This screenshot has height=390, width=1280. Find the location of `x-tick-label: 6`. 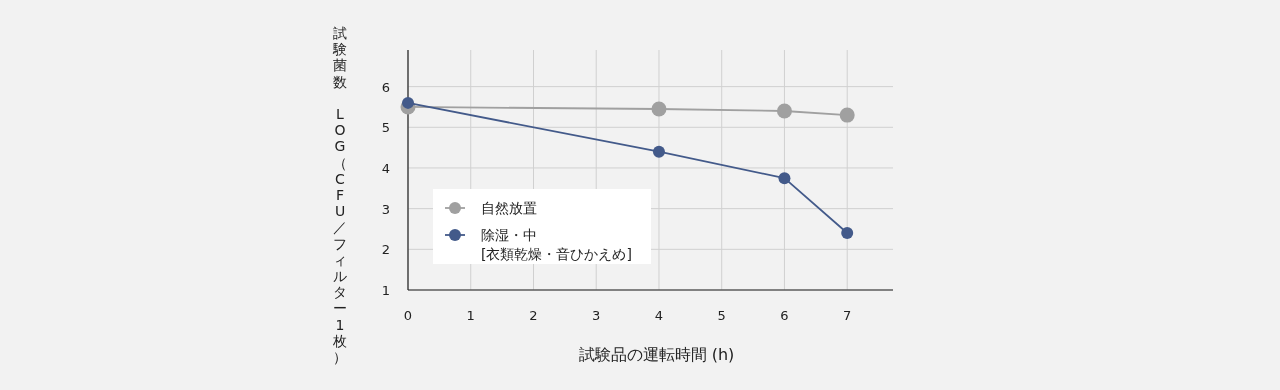

x-tick-label: 6 is located at coordinates (784, 315).